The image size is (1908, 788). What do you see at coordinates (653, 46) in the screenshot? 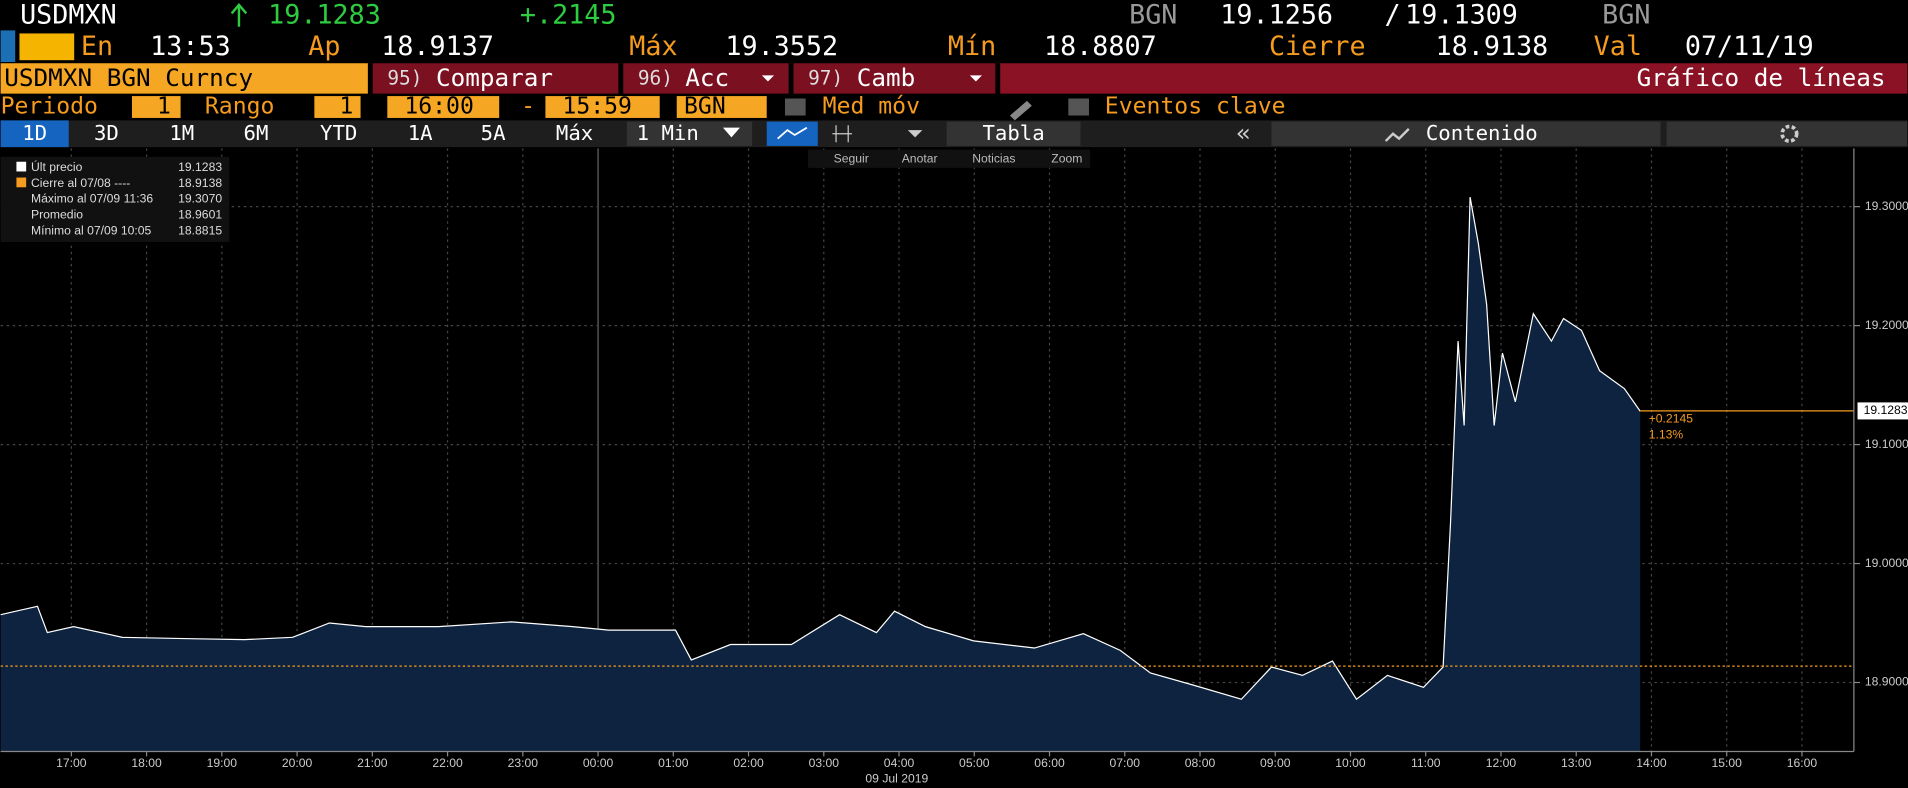
I see `stat-label: Máx` at bounding box center [653, 46].